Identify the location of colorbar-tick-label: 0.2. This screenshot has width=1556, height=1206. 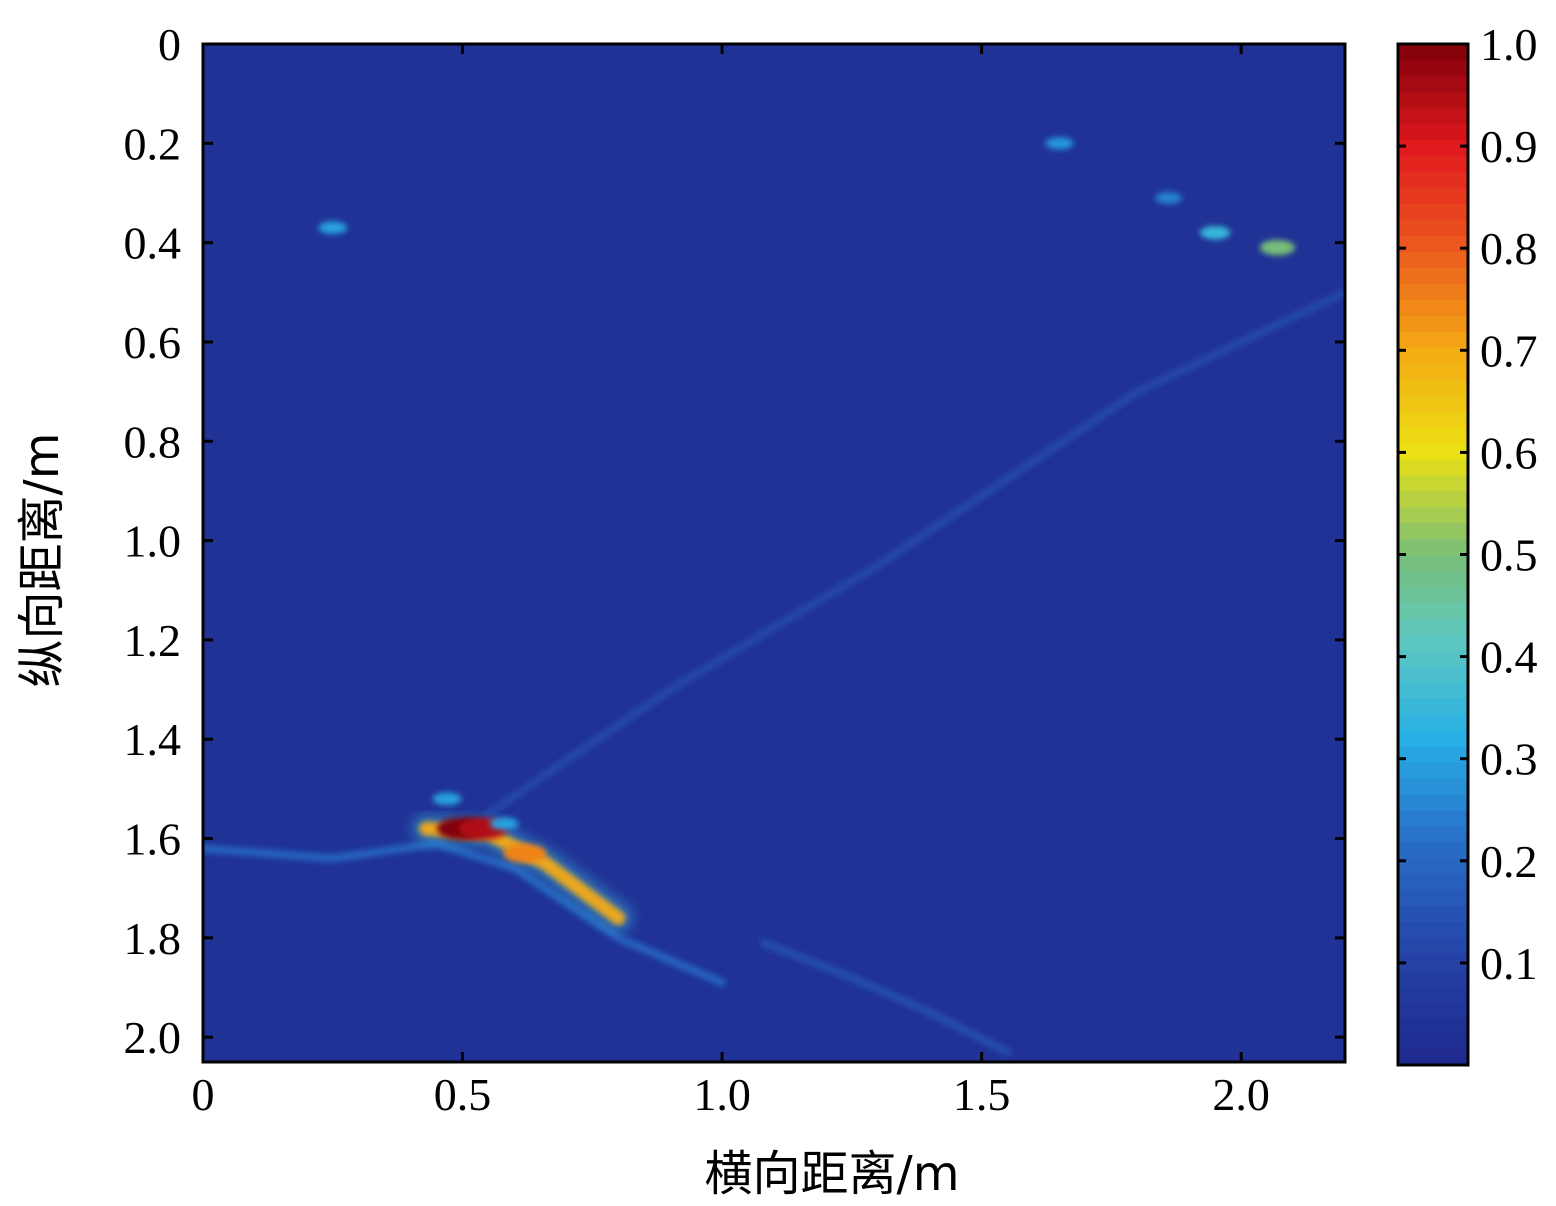
(1509, 861).